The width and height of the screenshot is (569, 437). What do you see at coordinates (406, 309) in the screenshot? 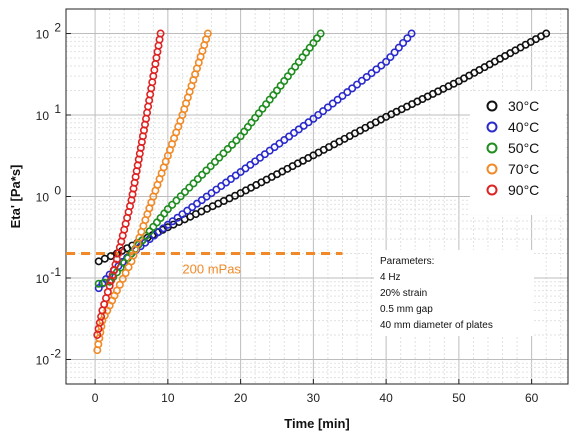
I see `parameters-line: 0.5 mm gap` at bounding box center [406, 309].